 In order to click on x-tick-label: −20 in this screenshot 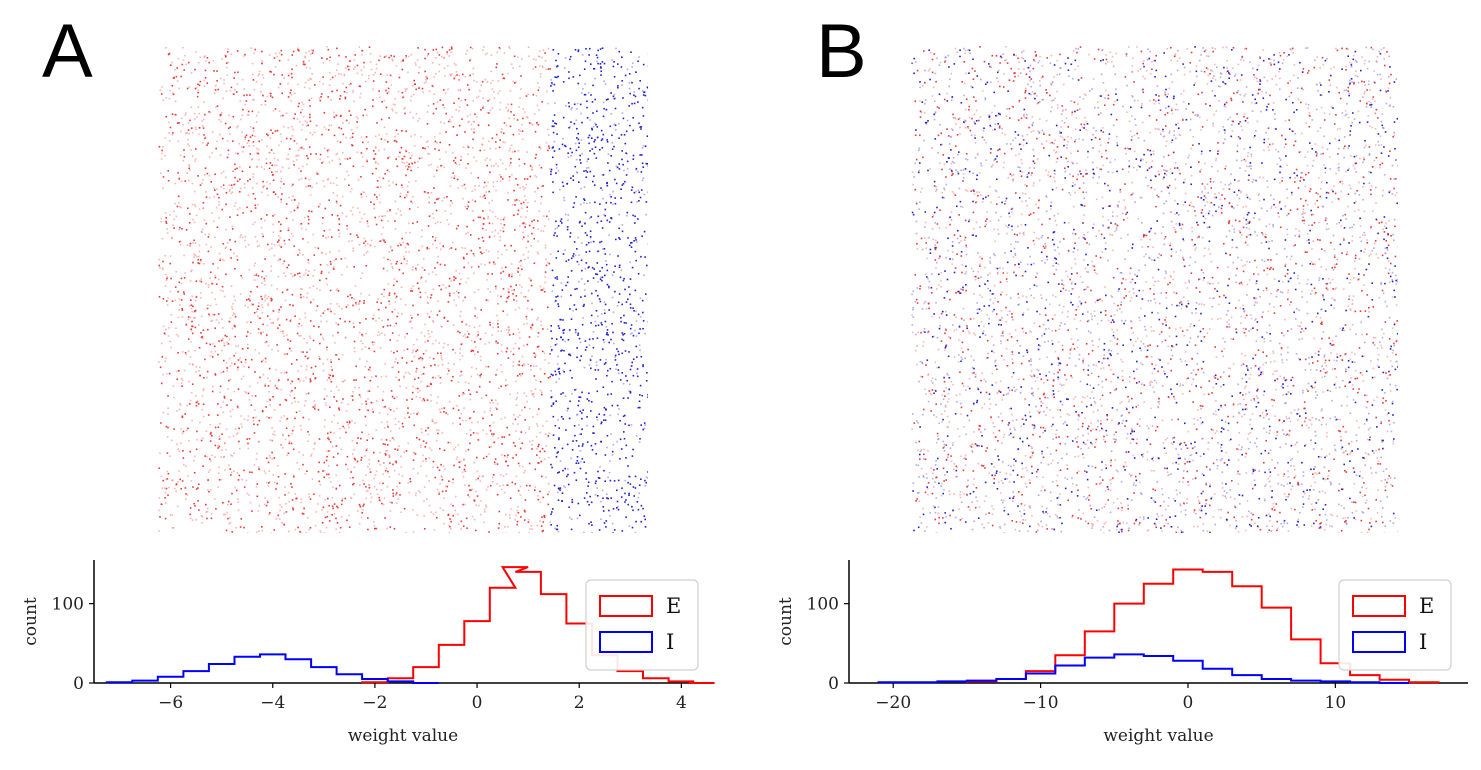, I will do `click(893, 703)`.